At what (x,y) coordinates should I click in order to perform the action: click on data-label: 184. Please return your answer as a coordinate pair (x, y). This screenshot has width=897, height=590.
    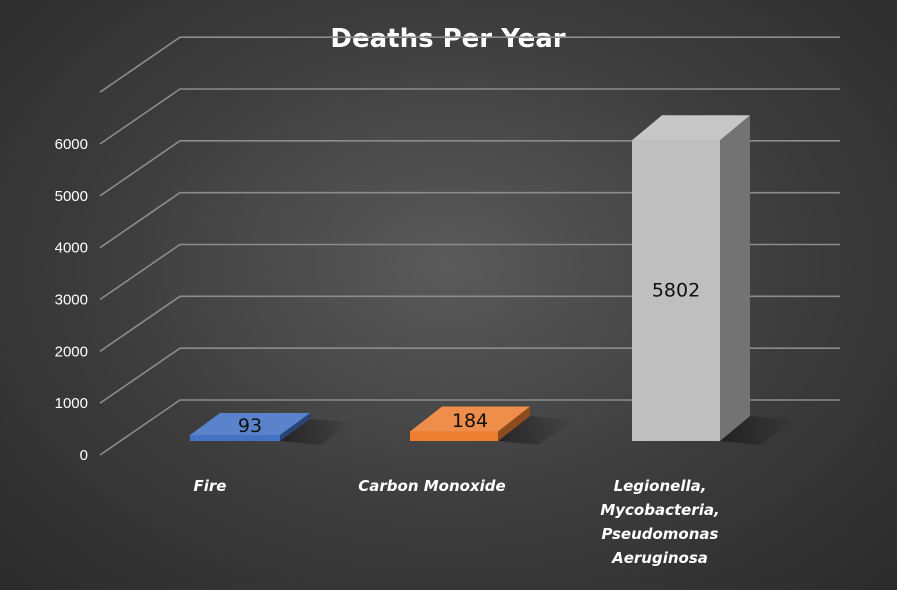
    Looking at the image, I should click on (470, 421).